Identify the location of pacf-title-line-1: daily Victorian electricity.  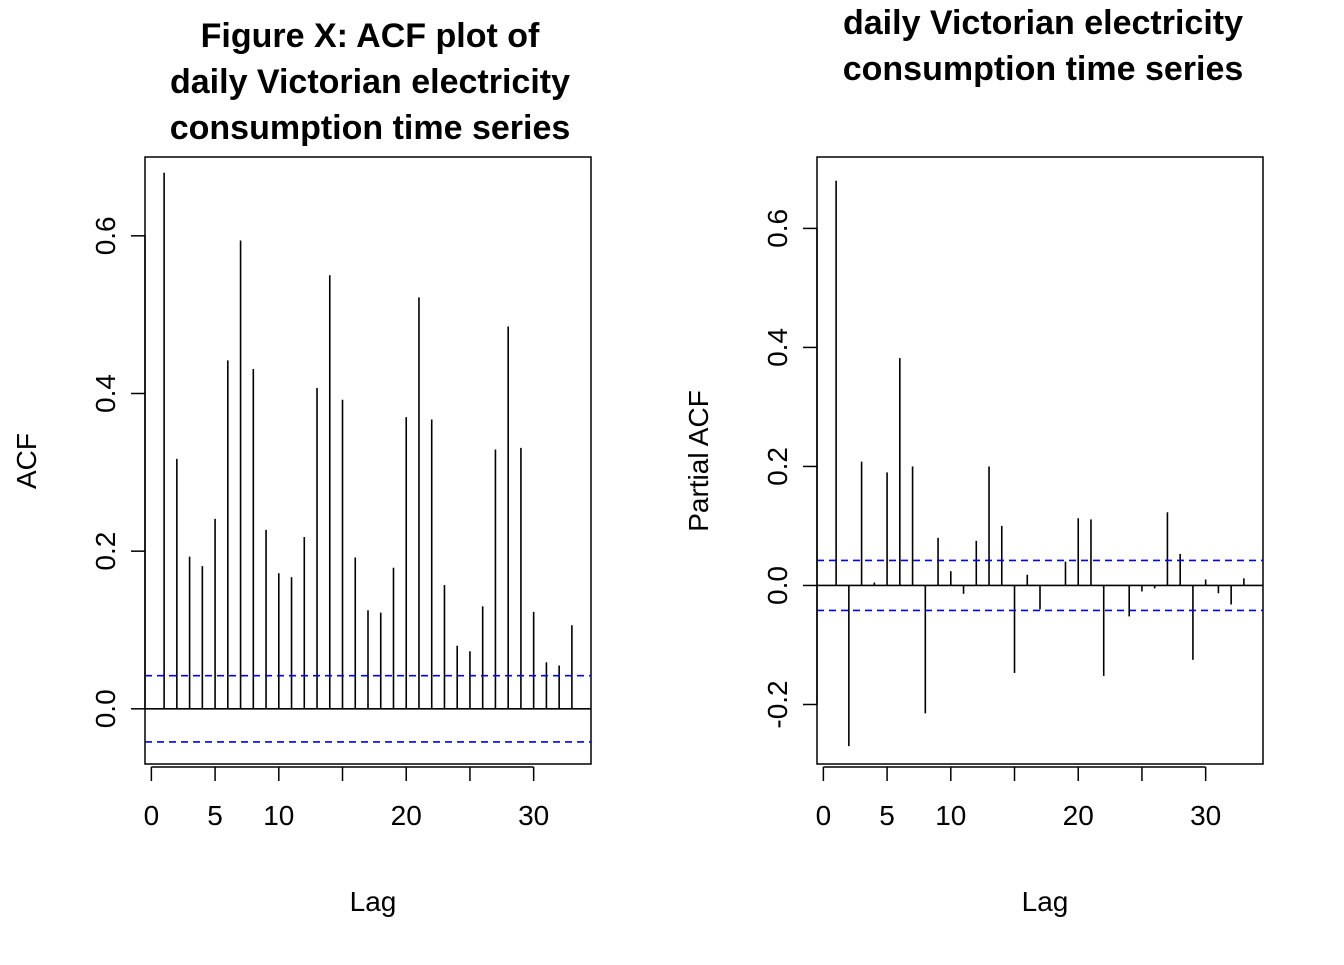
(1043, 23).